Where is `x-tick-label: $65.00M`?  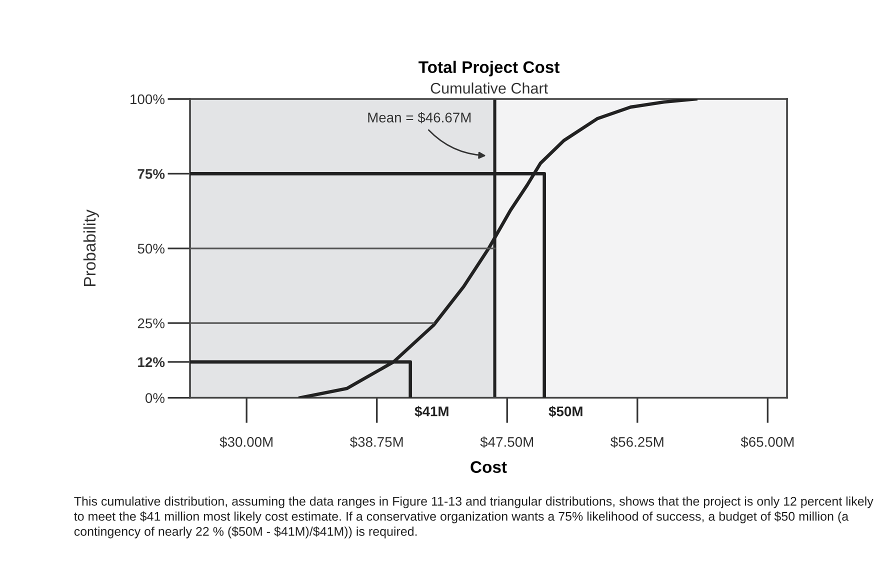
x-tick-label: $65.00M is located at coordinates (767, 442).